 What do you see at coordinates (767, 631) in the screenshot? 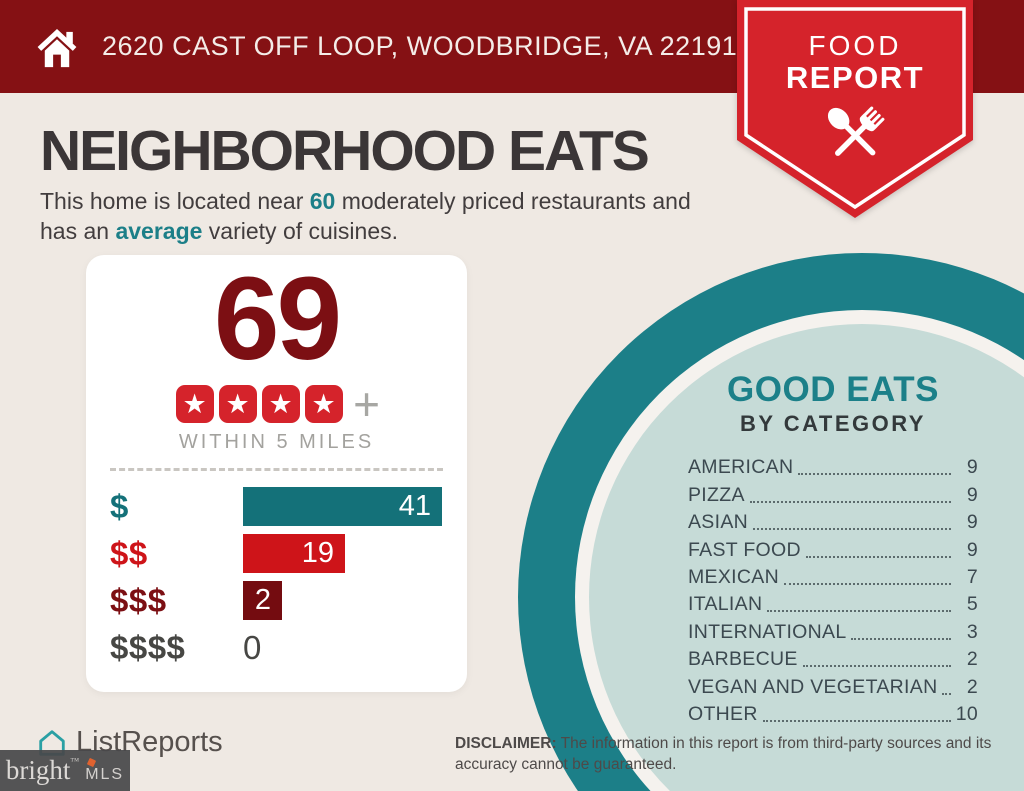
I see `category-label: INTERNATIONAL` at bounding box center [767, 631].